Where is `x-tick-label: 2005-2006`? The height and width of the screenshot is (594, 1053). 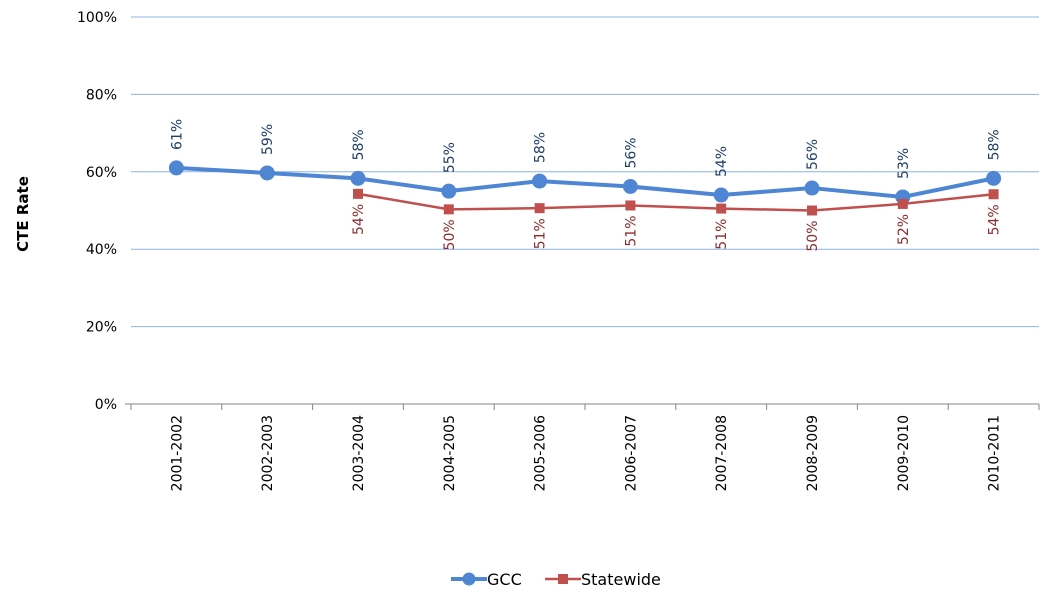
x-tick-label: 2005-2006 is located at coordinates (541, 453).